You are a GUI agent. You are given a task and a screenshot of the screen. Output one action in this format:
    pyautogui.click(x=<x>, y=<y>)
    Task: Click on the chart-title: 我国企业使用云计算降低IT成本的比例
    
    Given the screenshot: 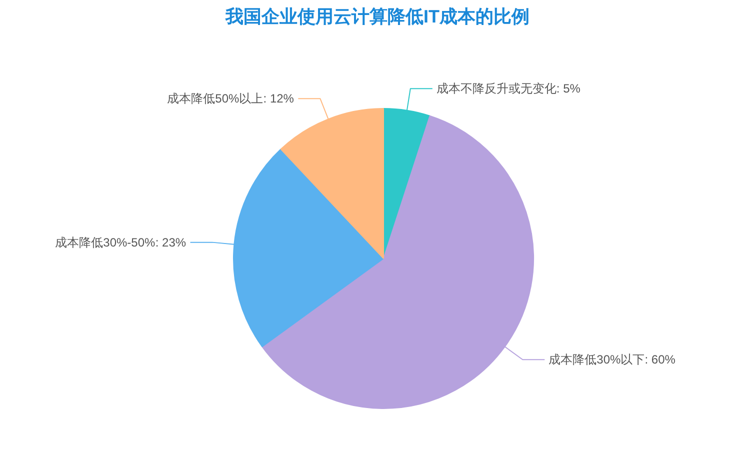 What is the action you would take?
    pyautogui.click(x=377, y=16)
    